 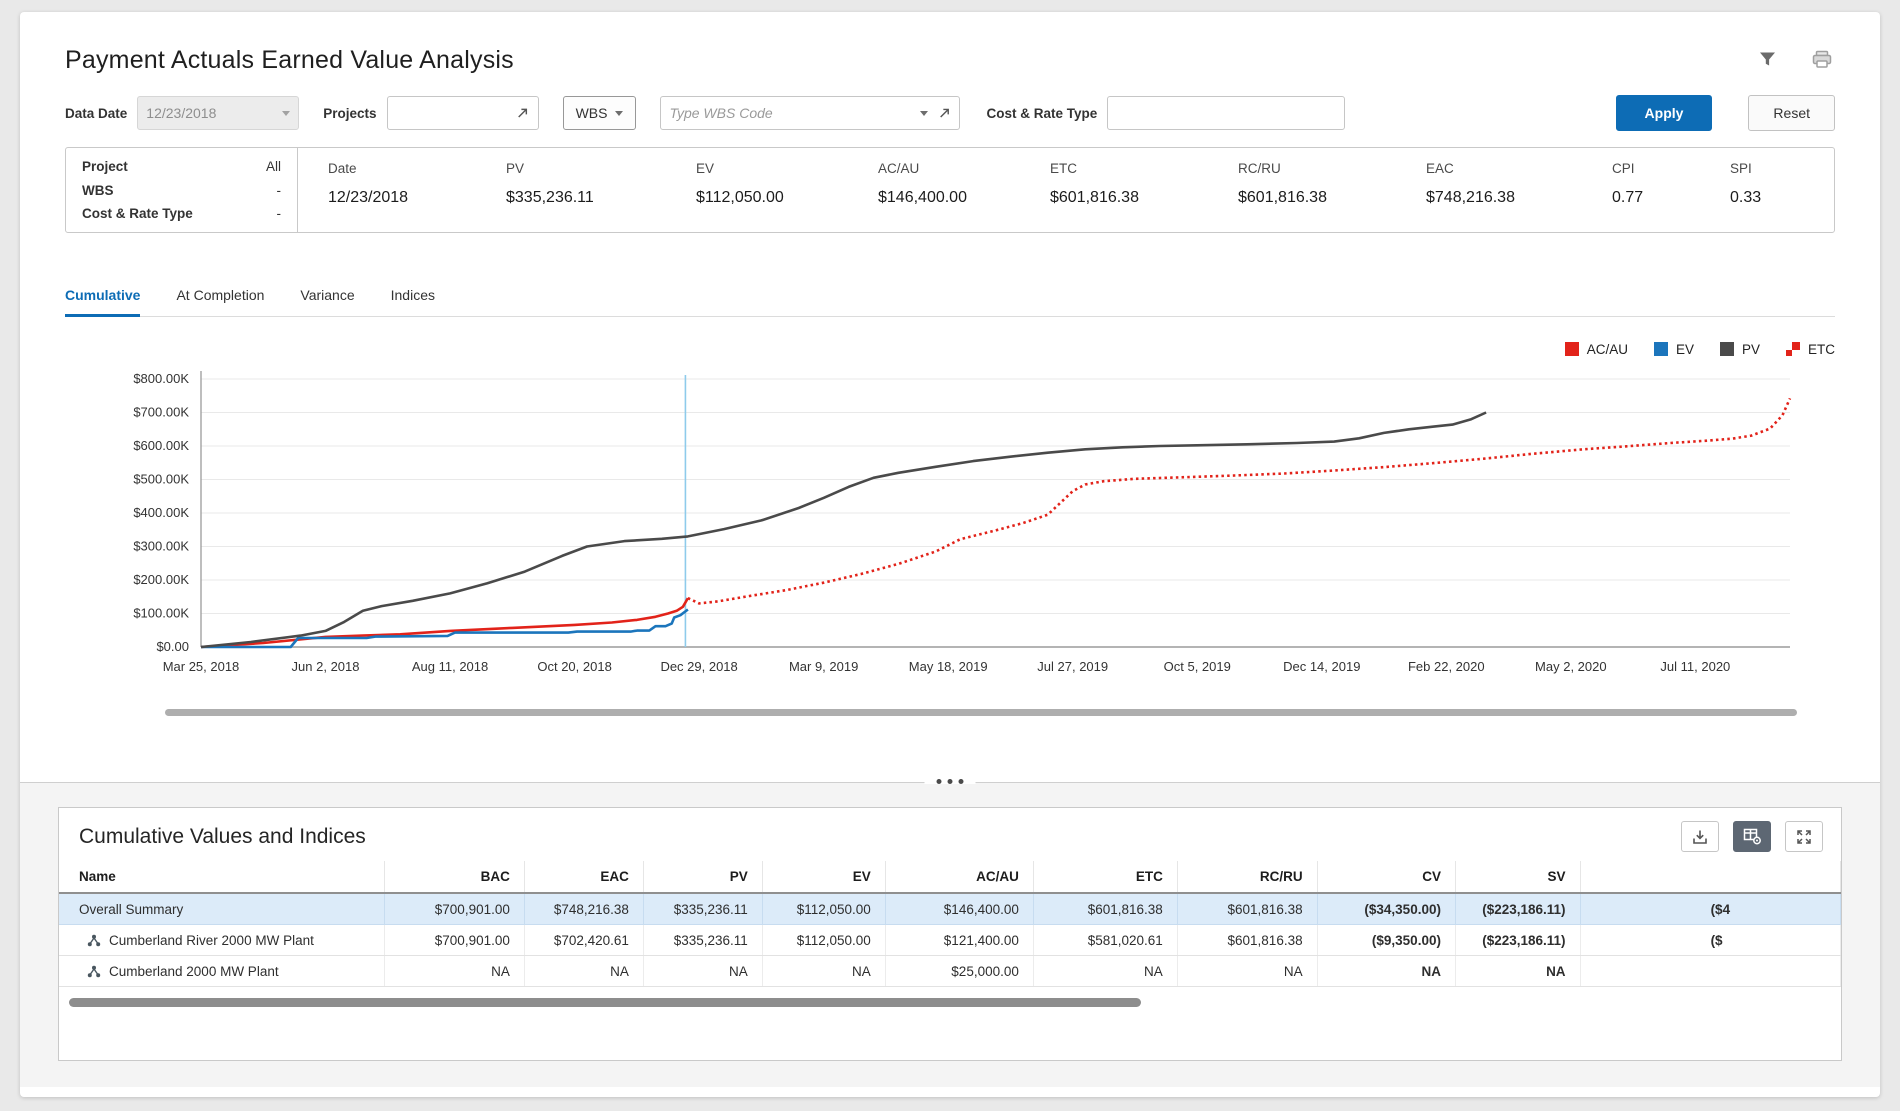 What do you see at coordinates (824, 877) in the screenshot?
I see `column-header-ev: EV` at bounding box center [824, 877].